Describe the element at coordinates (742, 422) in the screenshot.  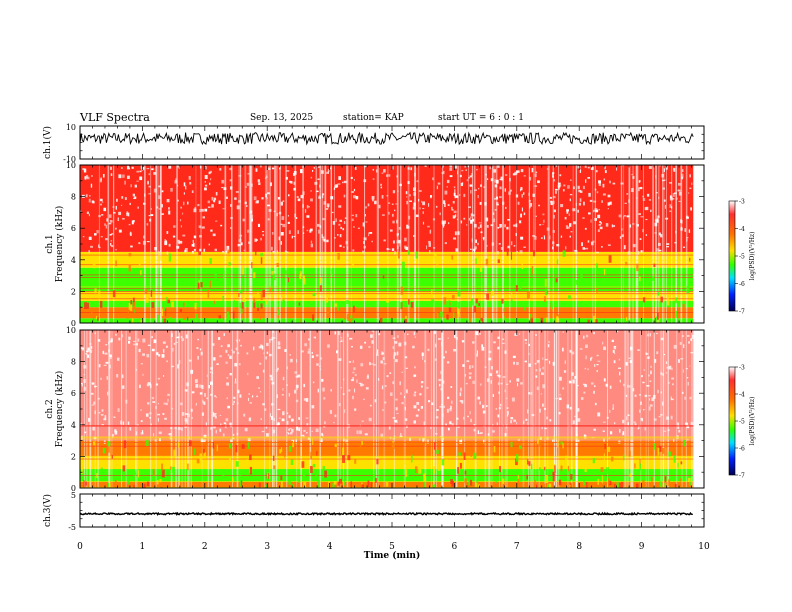
I see `colorbar-tick-label: -5` at that location.